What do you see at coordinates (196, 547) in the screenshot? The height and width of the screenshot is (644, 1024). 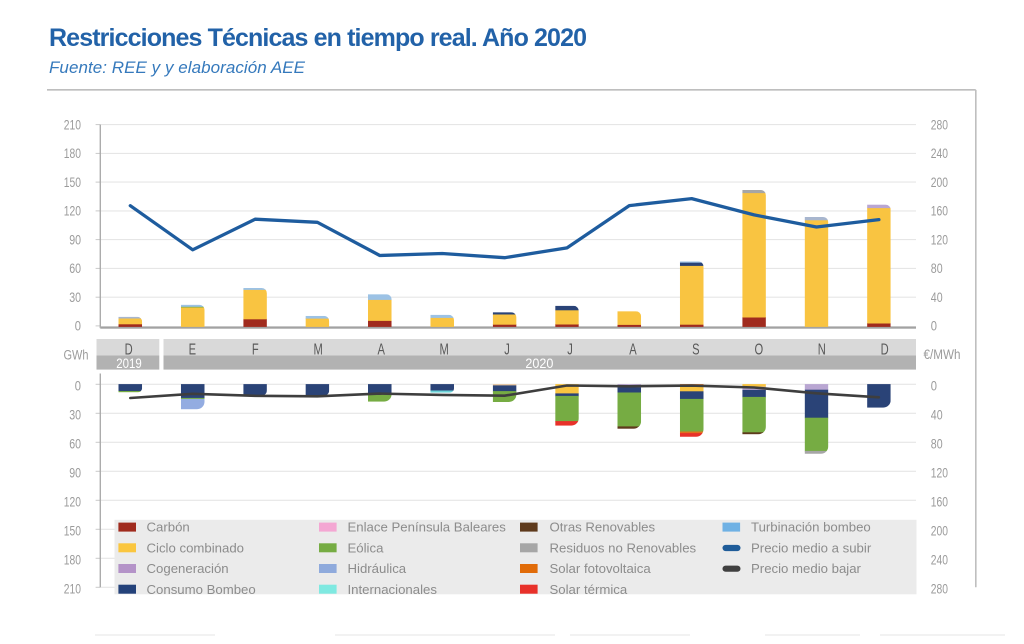 I see `svg-text: Ciclo combinado` at bounding box center [196, 547].